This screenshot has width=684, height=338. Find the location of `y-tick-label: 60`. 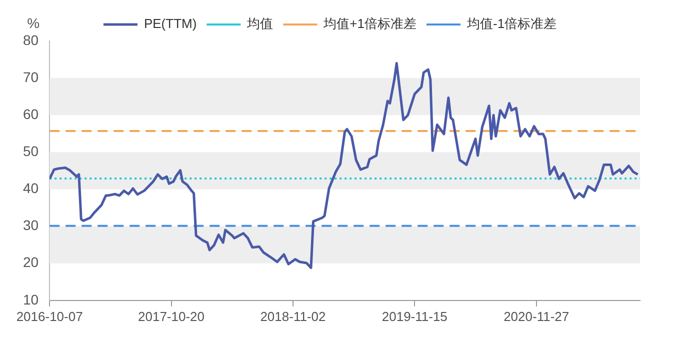

y-tick-label: 60 is located at coordinates (30, 114).